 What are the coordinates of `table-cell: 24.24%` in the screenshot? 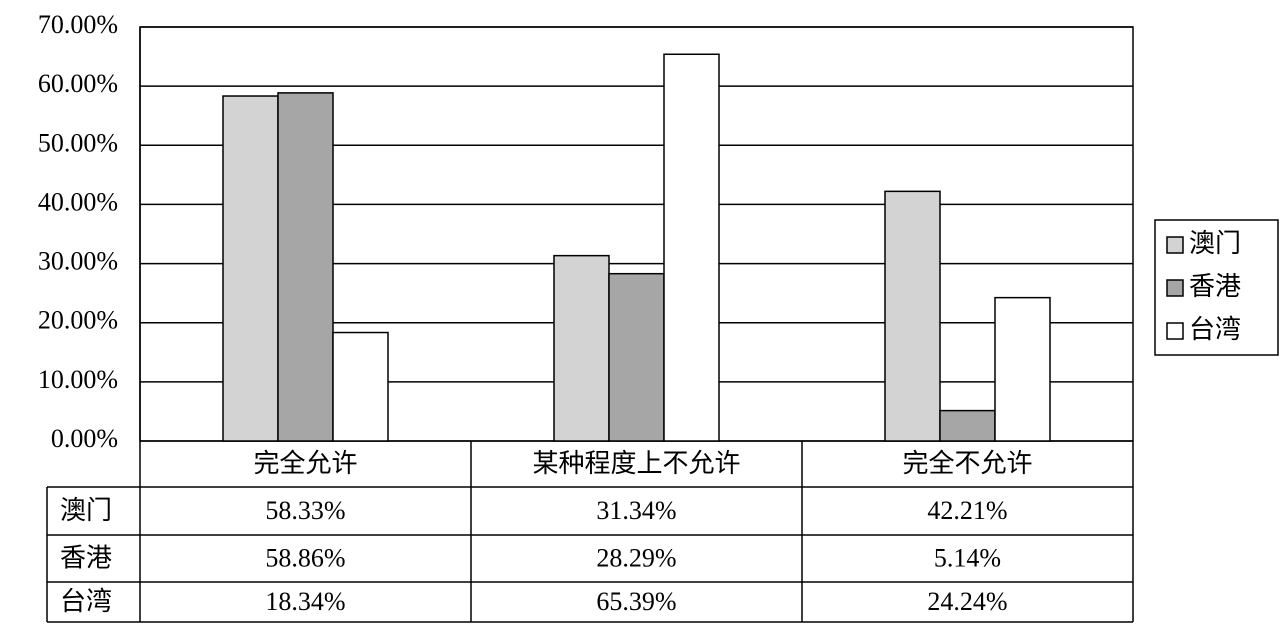 It's located at (967, 601).